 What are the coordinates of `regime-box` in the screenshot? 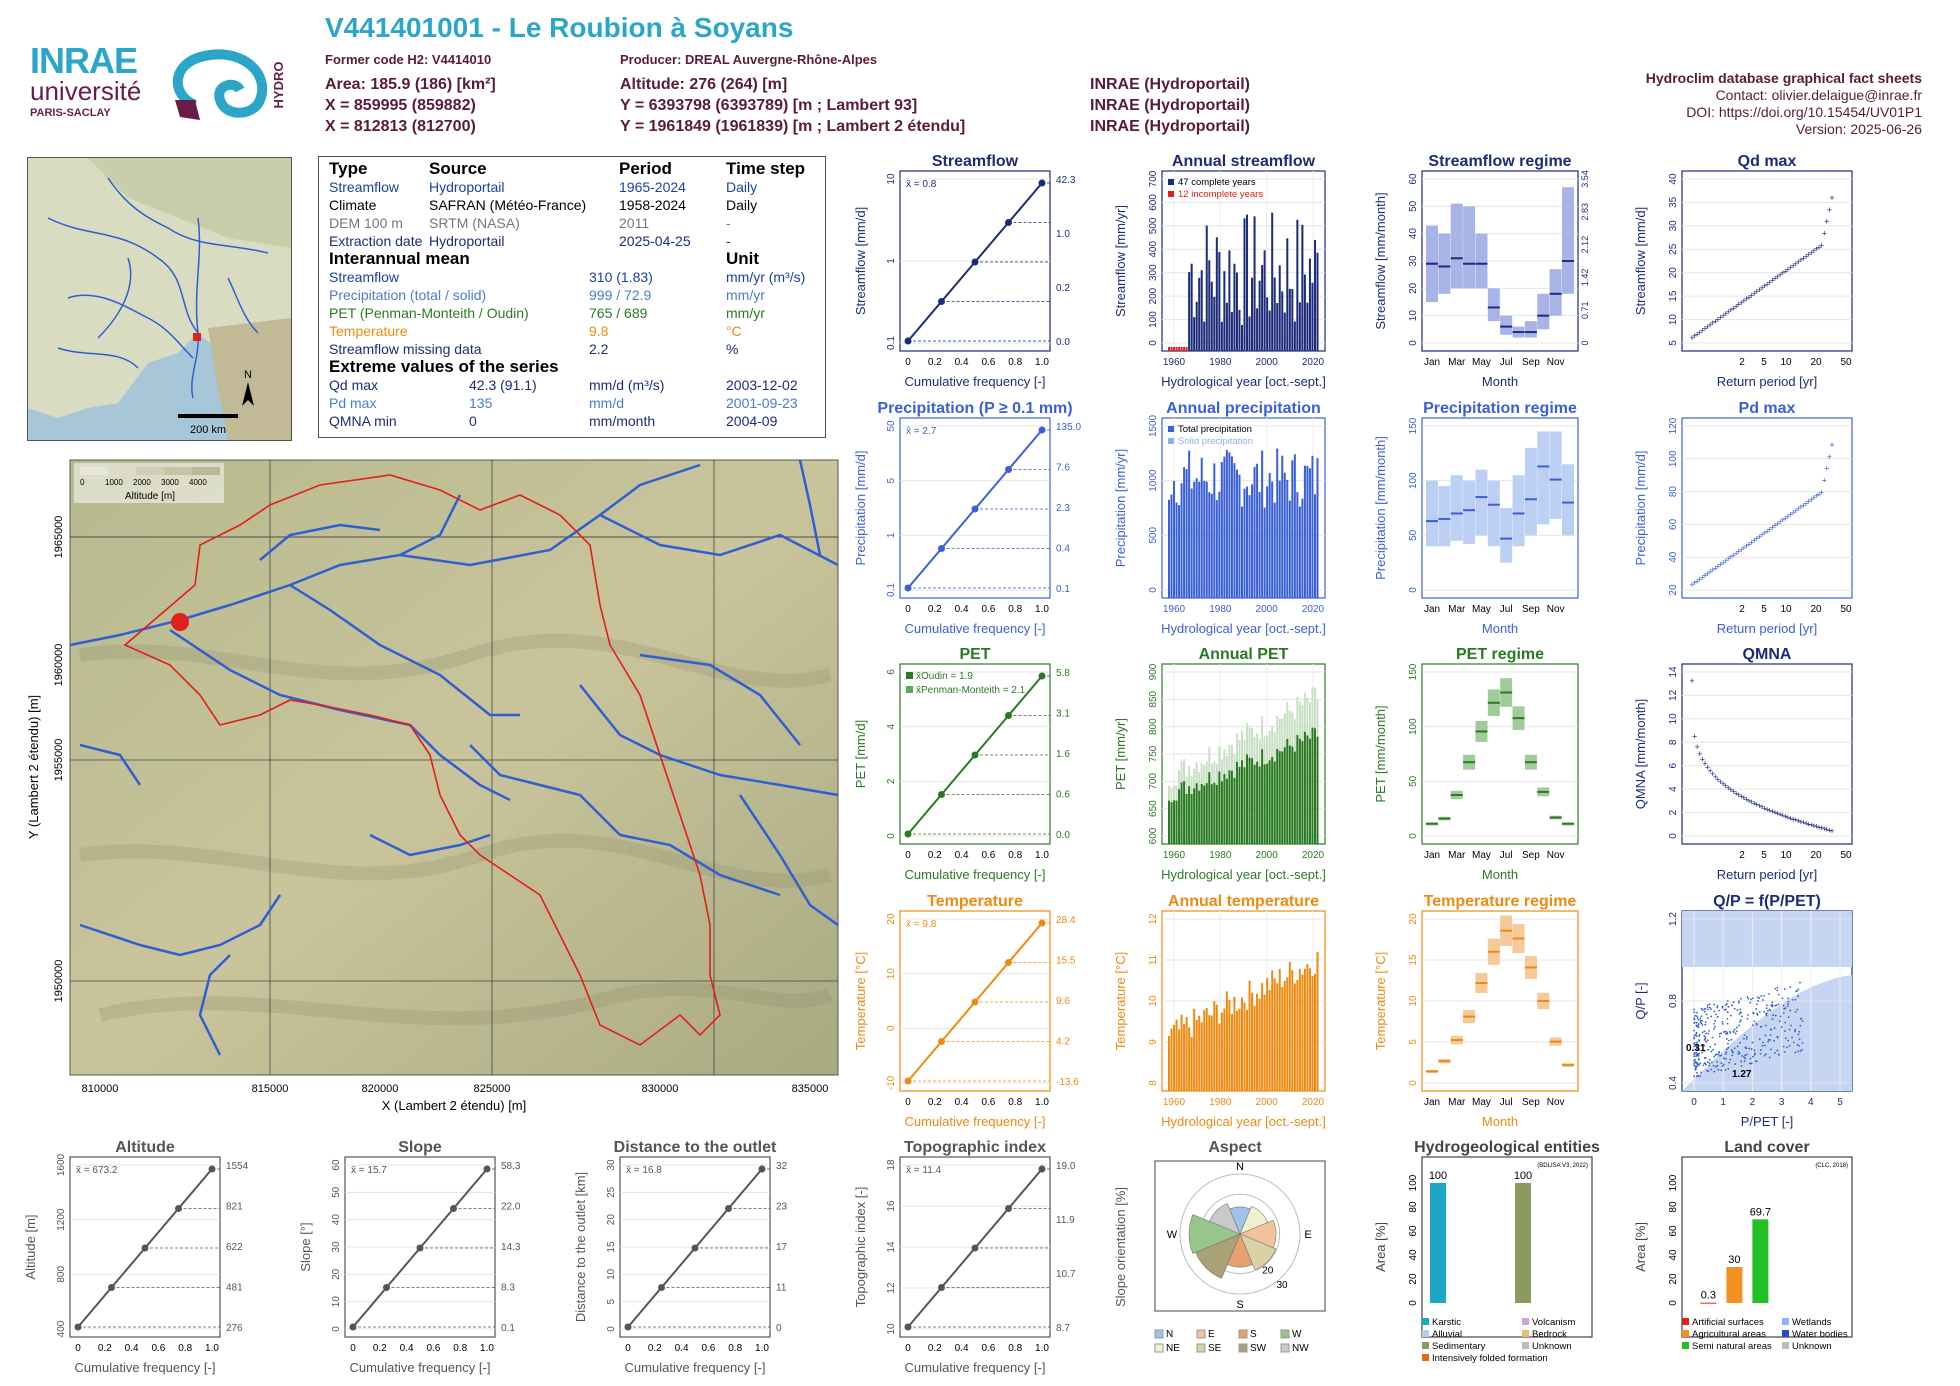 It's located at (1432, 513).